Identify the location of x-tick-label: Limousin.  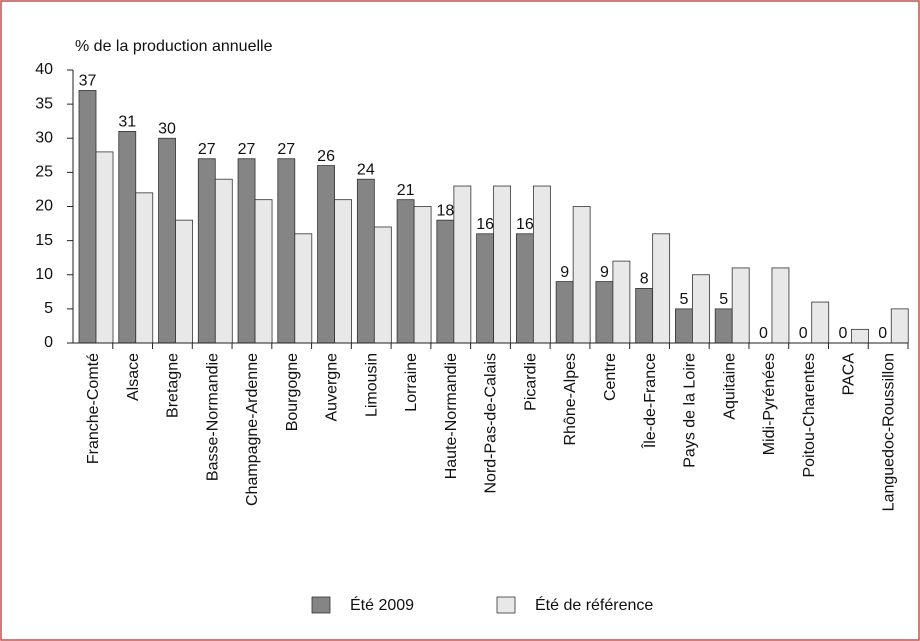
(371, 385).